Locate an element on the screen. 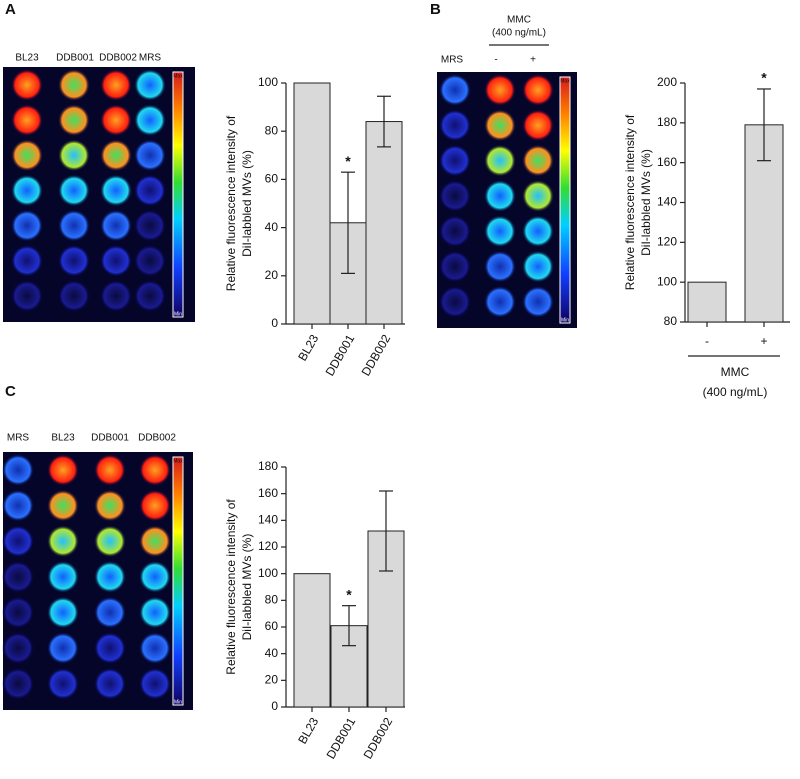 This screenshot has height=779, width=800. x-tick-label: DDB001 is located at coordinates (341, 738).